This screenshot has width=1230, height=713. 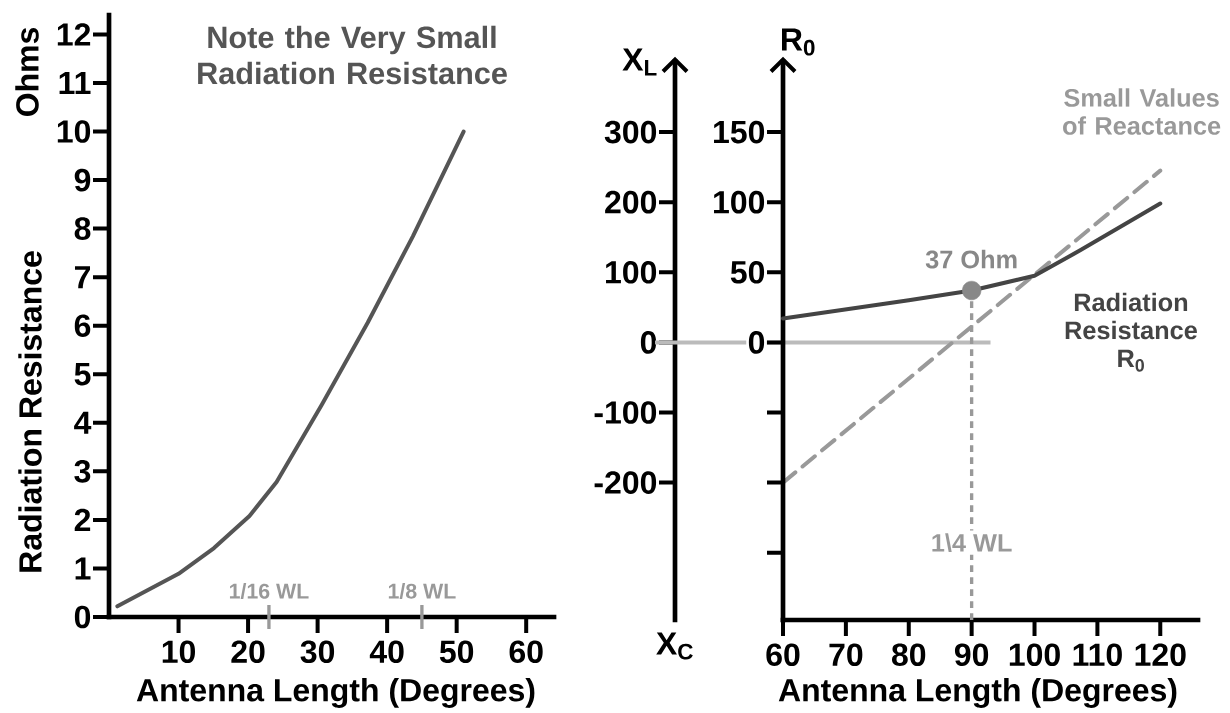 I want to click on x-tick-label: 70, so click(x=846, y=655).